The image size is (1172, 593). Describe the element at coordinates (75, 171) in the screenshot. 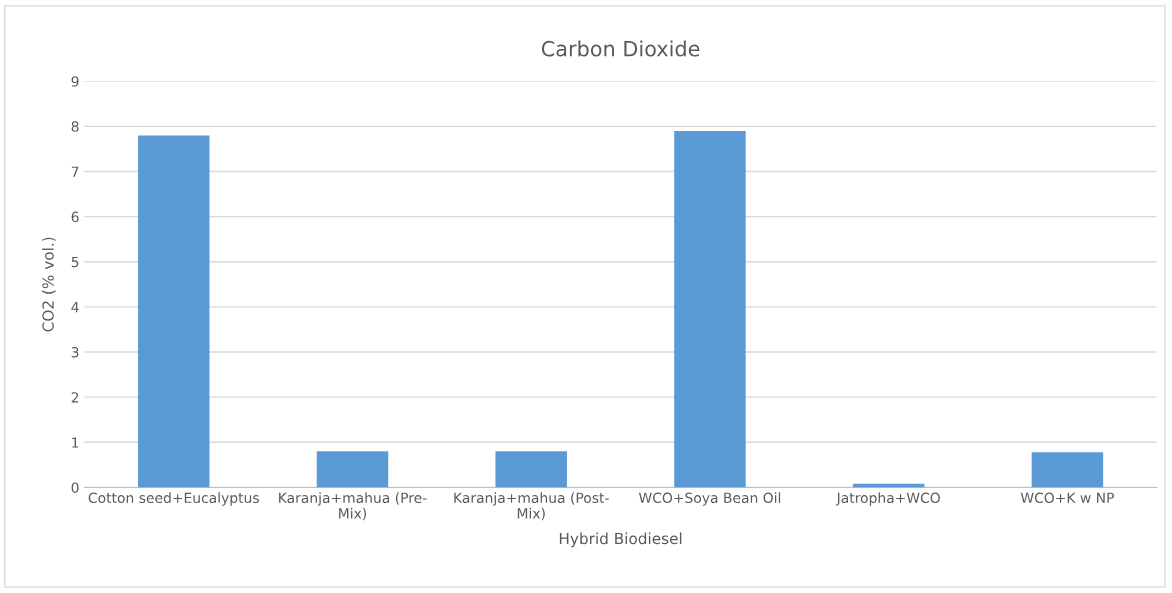

I see `y-tick-label: 7` at that location.